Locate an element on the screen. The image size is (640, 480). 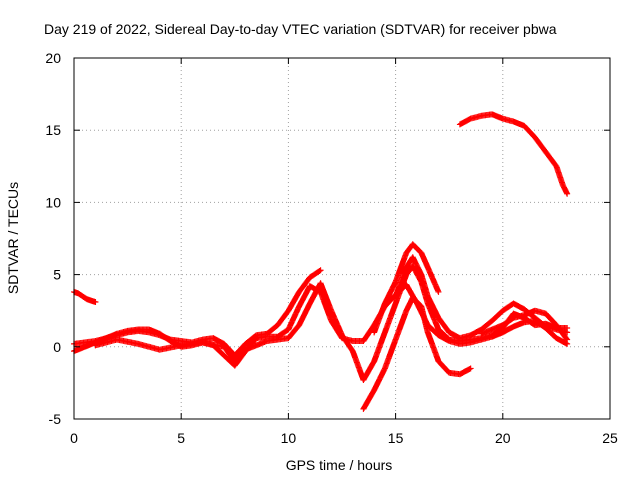
series-pass-g is located at coordinates (481, 298).